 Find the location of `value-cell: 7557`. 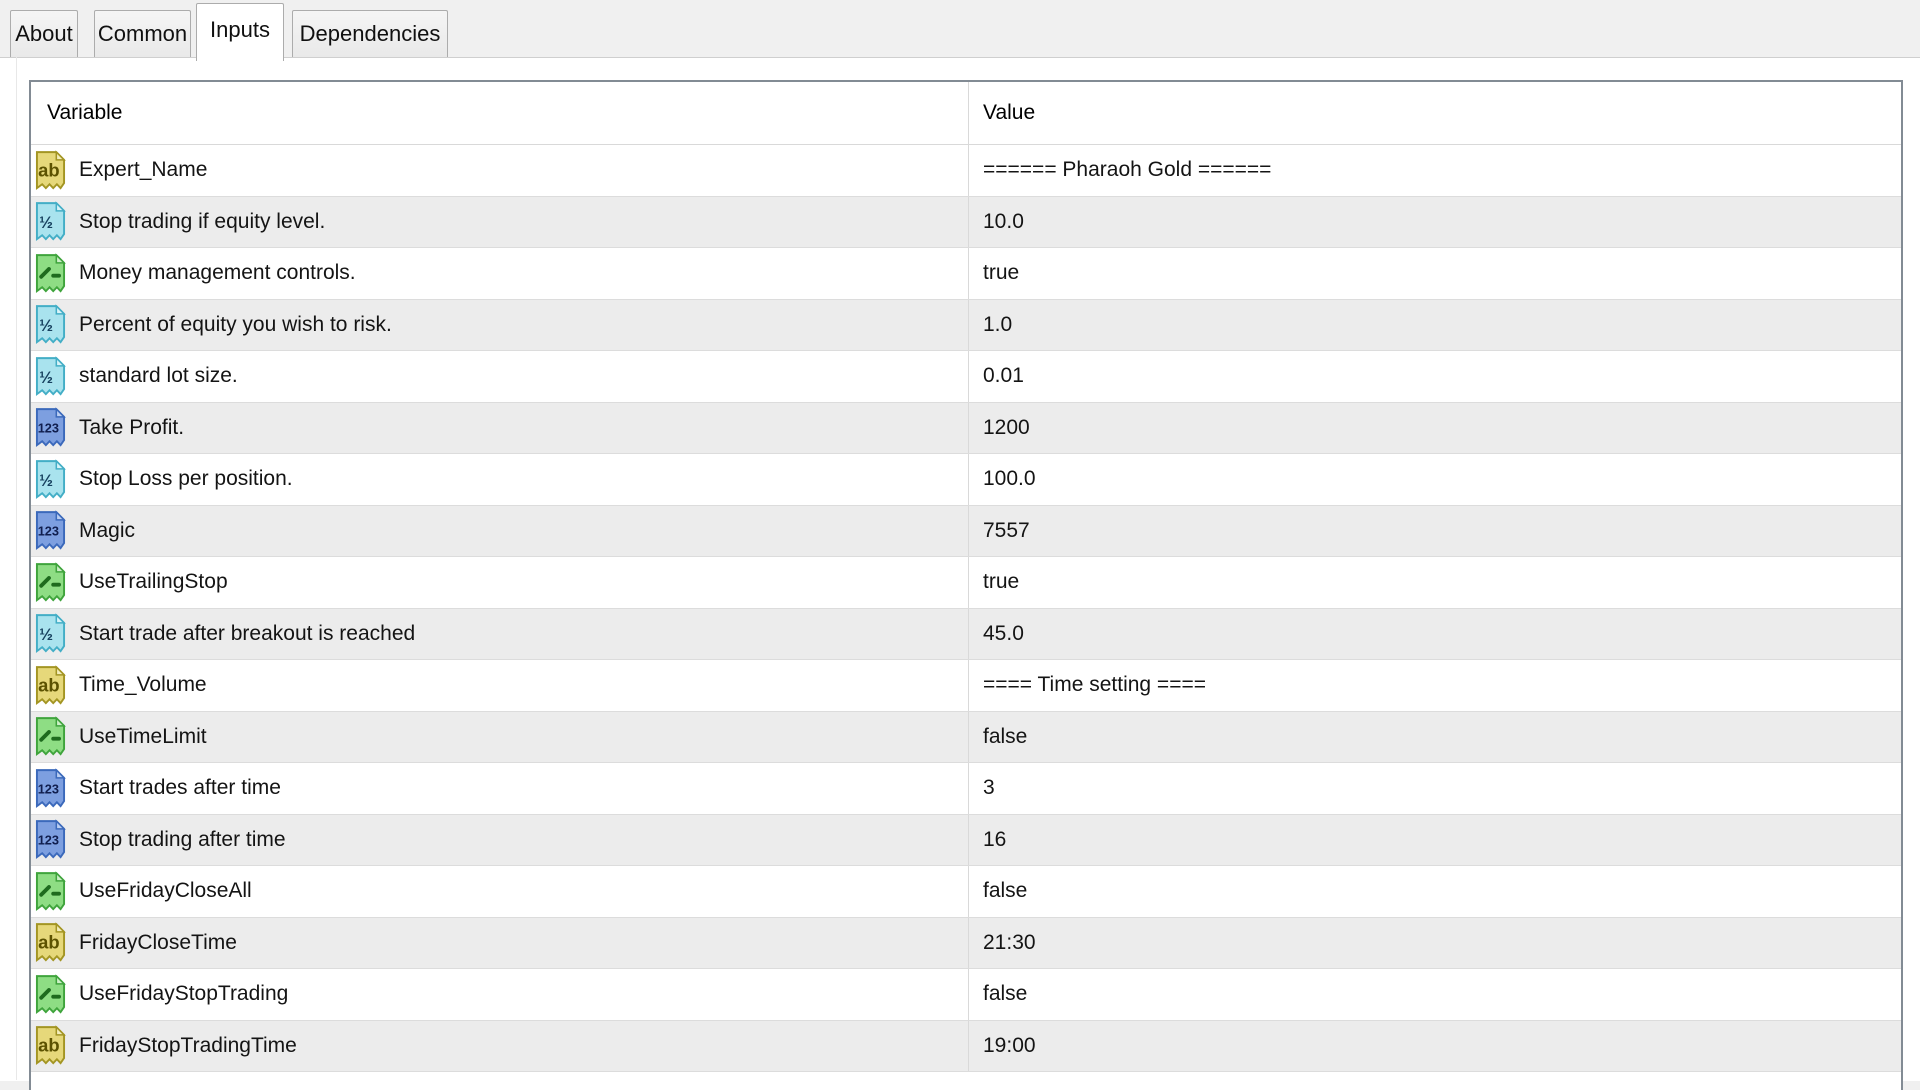

value-cell: 7557 is located at coordinates (1434, 530).